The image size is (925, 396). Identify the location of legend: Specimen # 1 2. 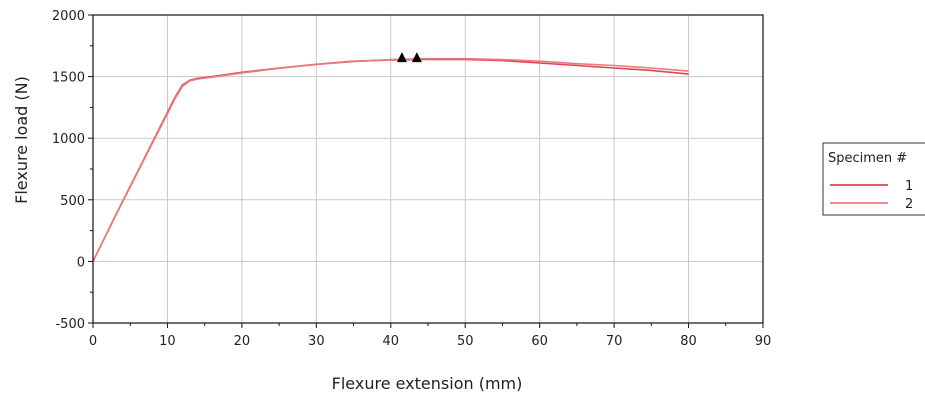
(873, 179).